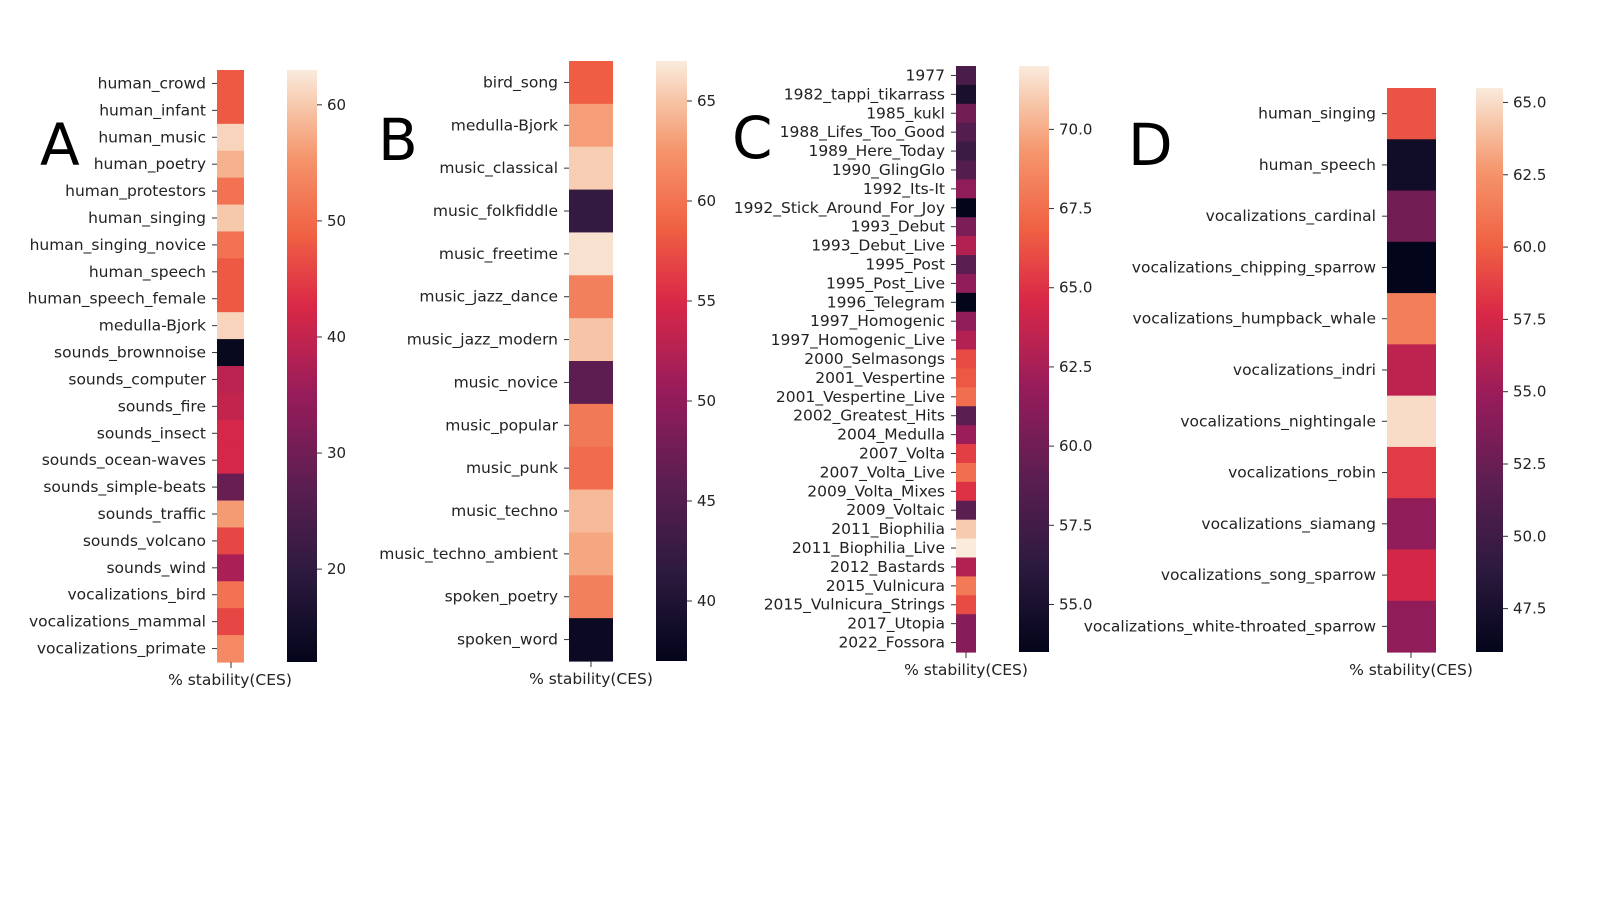 The height and width of the screenshot is (900, 1600). What do you see at coordinates (1529, 175) in the screenshot?
I see `colorbar-tick-label: 62.5` at bounding box center [1529, 175].